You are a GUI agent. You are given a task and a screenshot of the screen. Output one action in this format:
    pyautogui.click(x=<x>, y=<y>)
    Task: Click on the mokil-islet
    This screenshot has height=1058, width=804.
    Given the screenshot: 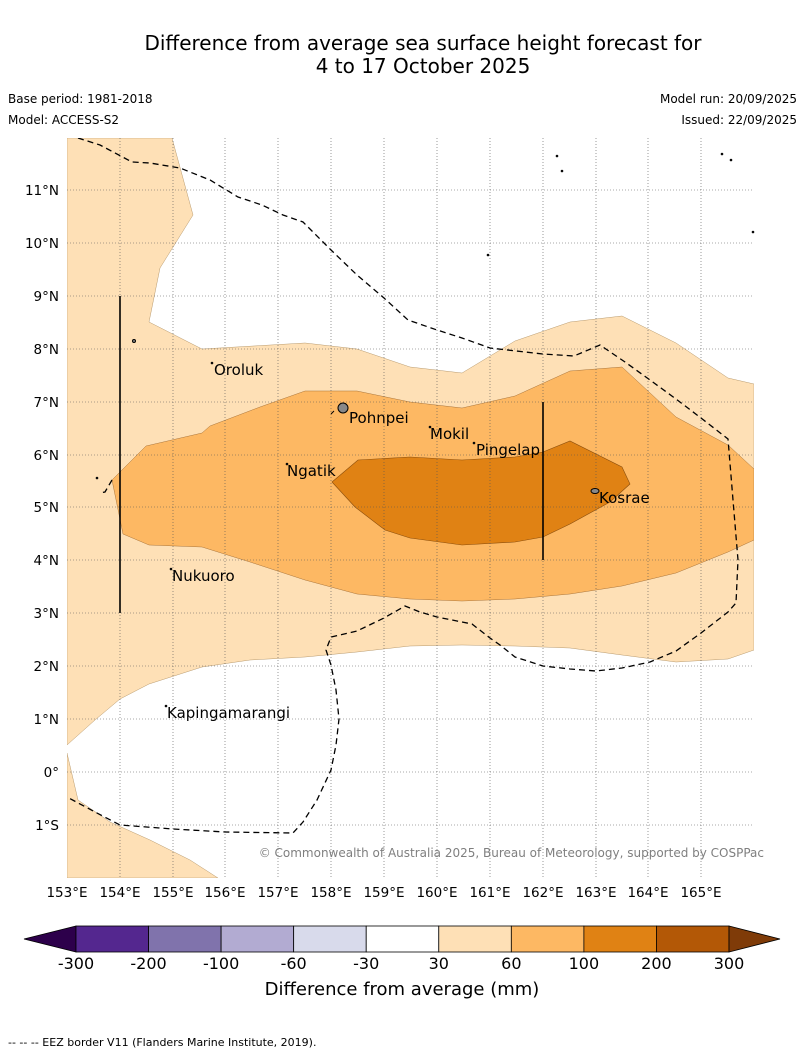 What is the action you would take?
    pyautogui.click(x=430, y=427)
    